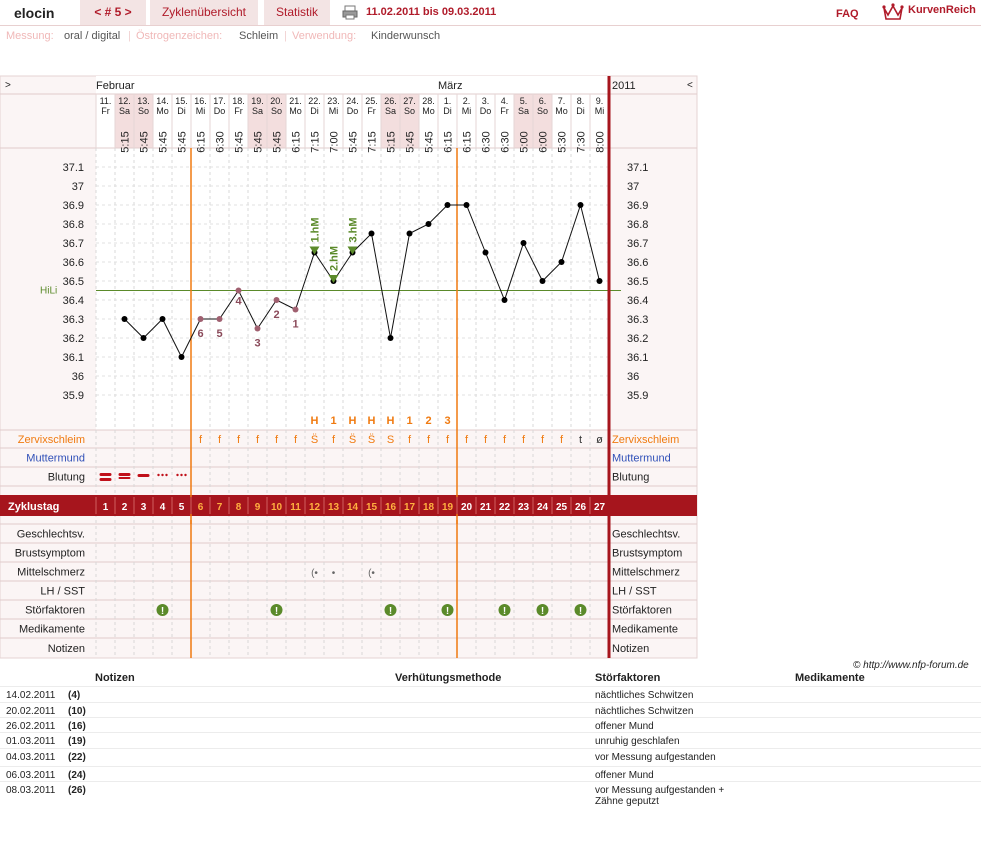  Describe the element at coordinates (200, 334) in the screenshot. I see `lower-mark: 6` at that location.